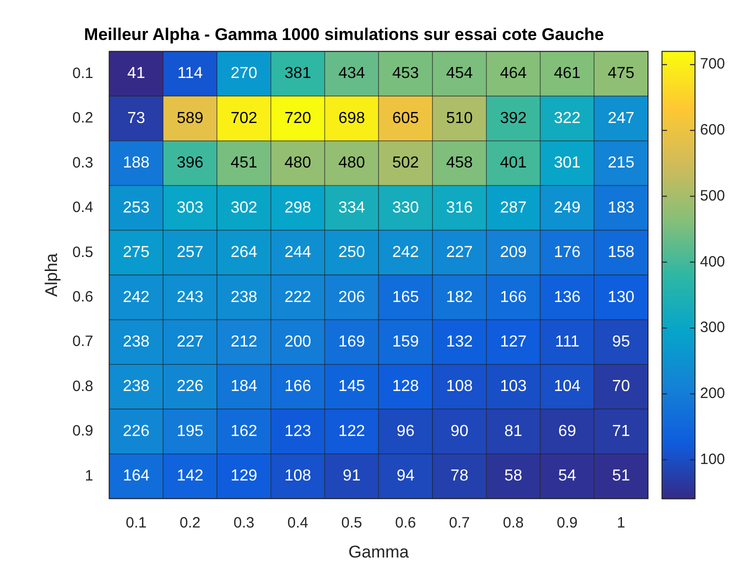 Image resolution: width=755 pixels, height=567 pixels. I want to click on x-tick-label: 0.2, so click(190, 523).